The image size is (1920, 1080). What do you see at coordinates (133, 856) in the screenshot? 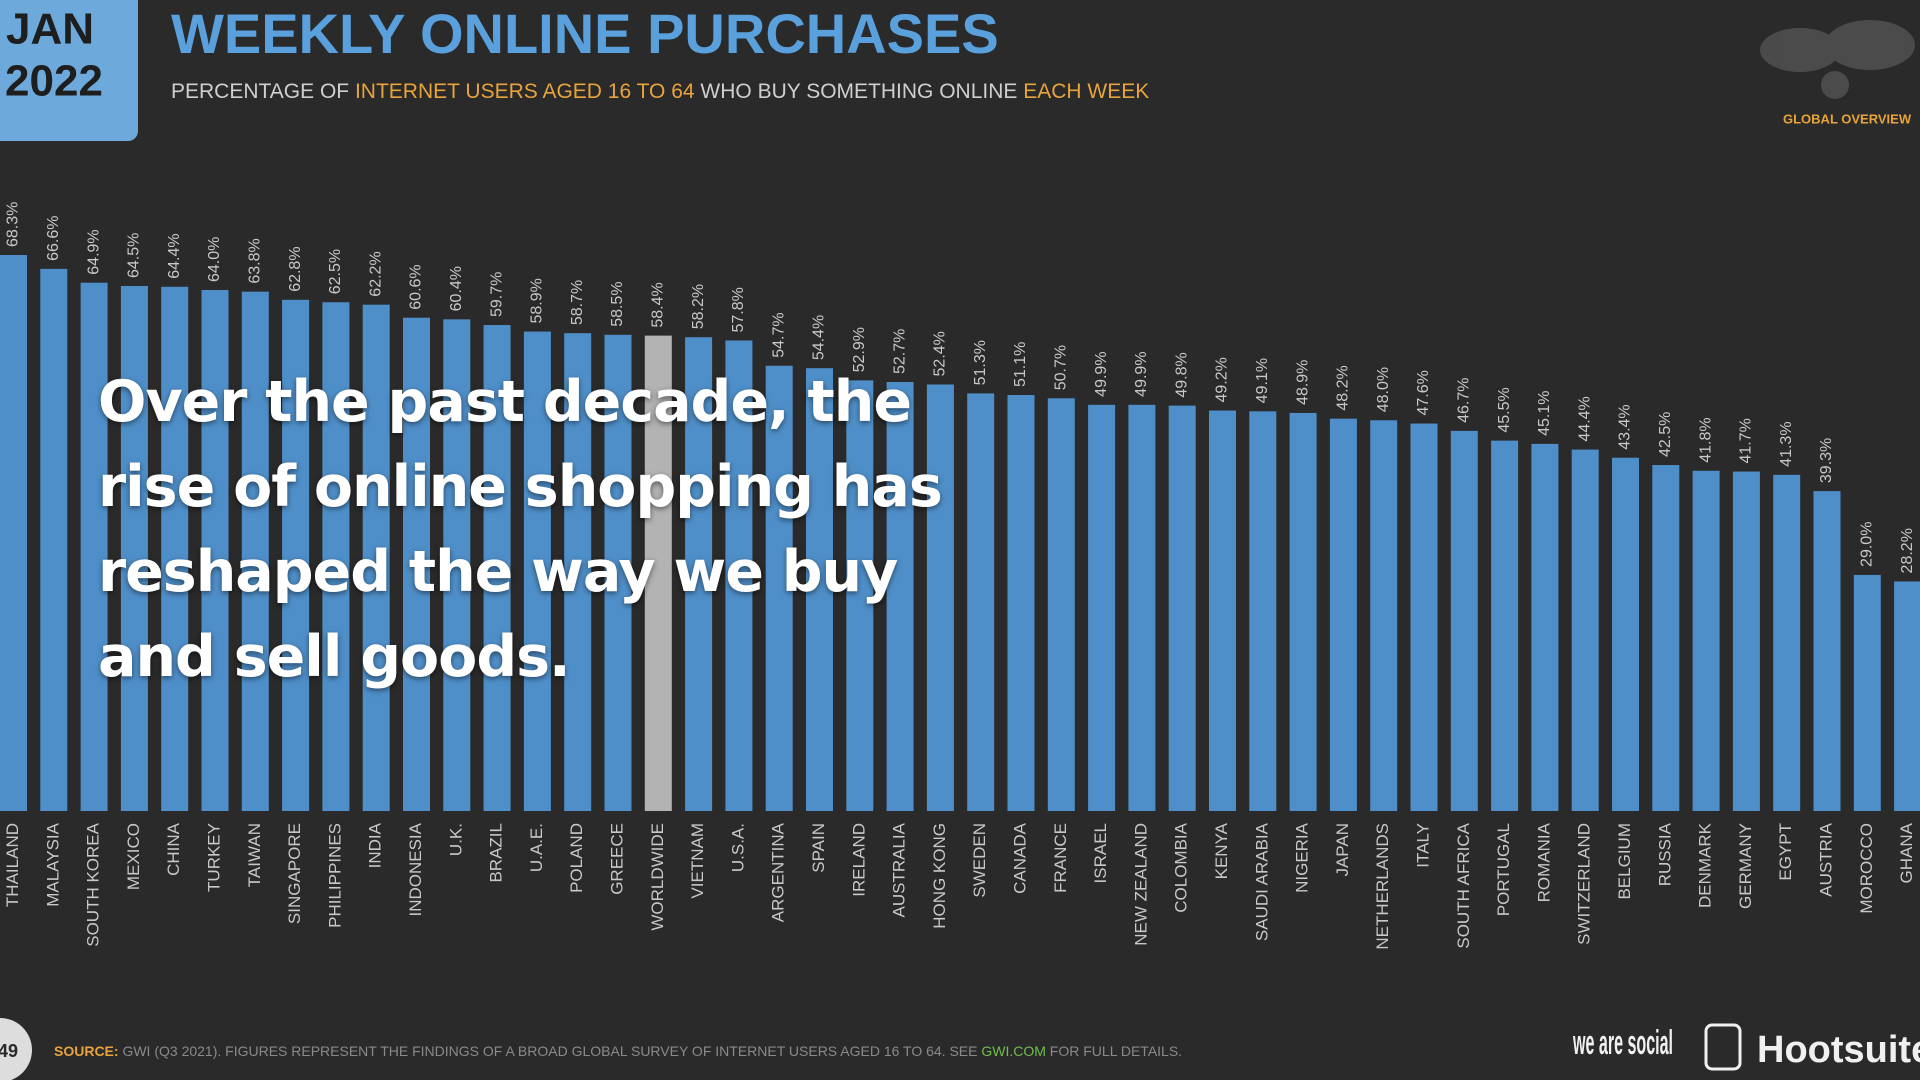
I see `x-tick-label: MEXICO` at bounding box center [133, 856].